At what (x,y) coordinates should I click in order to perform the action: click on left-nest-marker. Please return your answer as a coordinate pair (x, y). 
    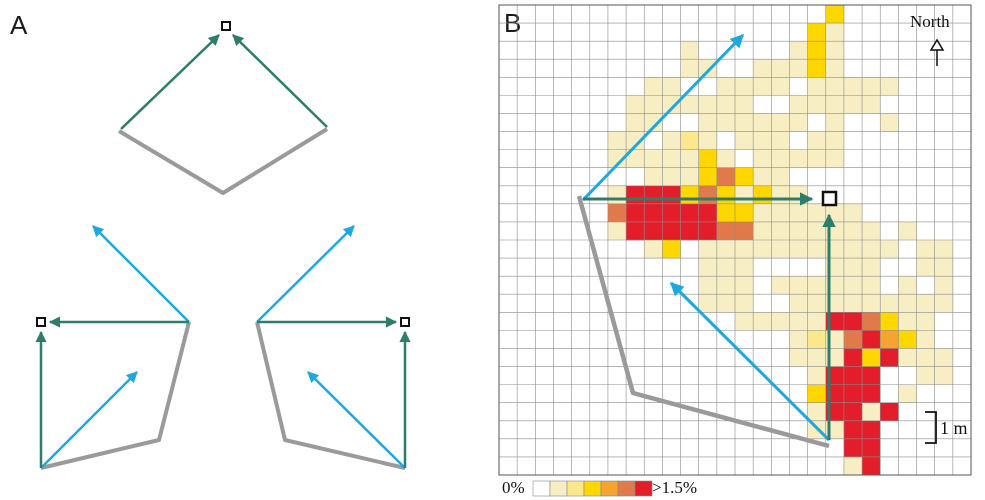
    Looking at the image, I should click on (41, 322).